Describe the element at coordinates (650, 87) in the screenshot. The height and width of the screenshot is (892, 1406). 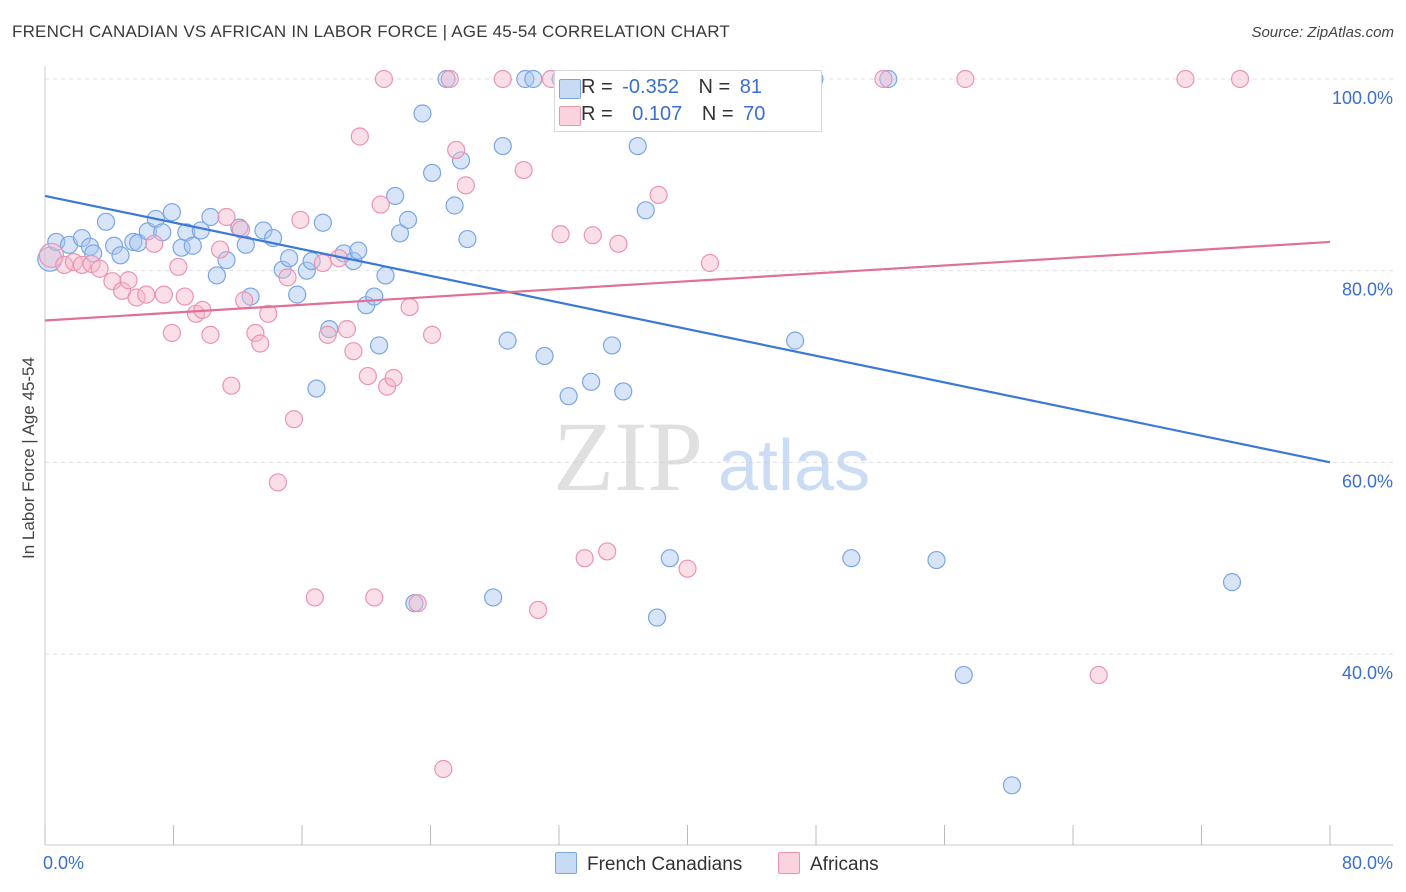
I see `legend-r-value: -0.352` at that location.